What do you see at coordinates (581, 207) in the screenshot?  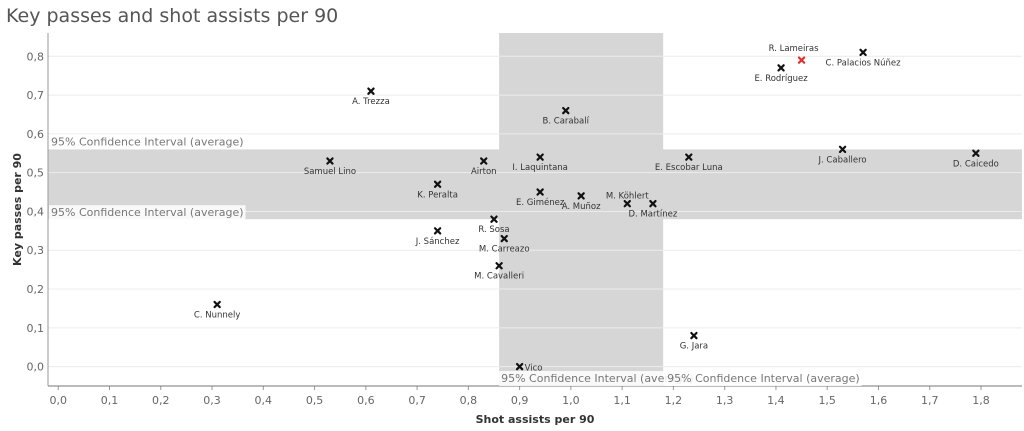 I see `point-label: A. Muñoz` at bounding box center [581, 207].